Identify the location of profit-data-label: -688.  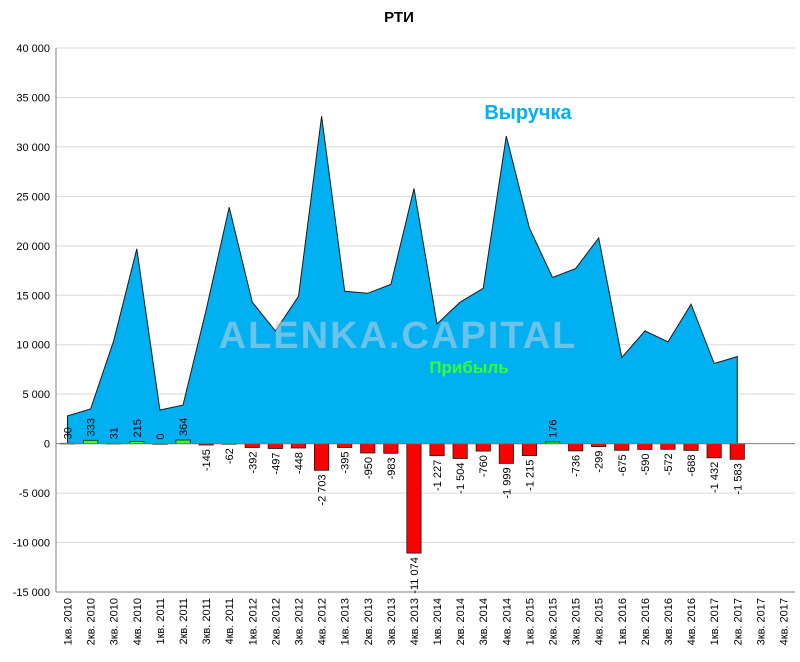
(692, 465).